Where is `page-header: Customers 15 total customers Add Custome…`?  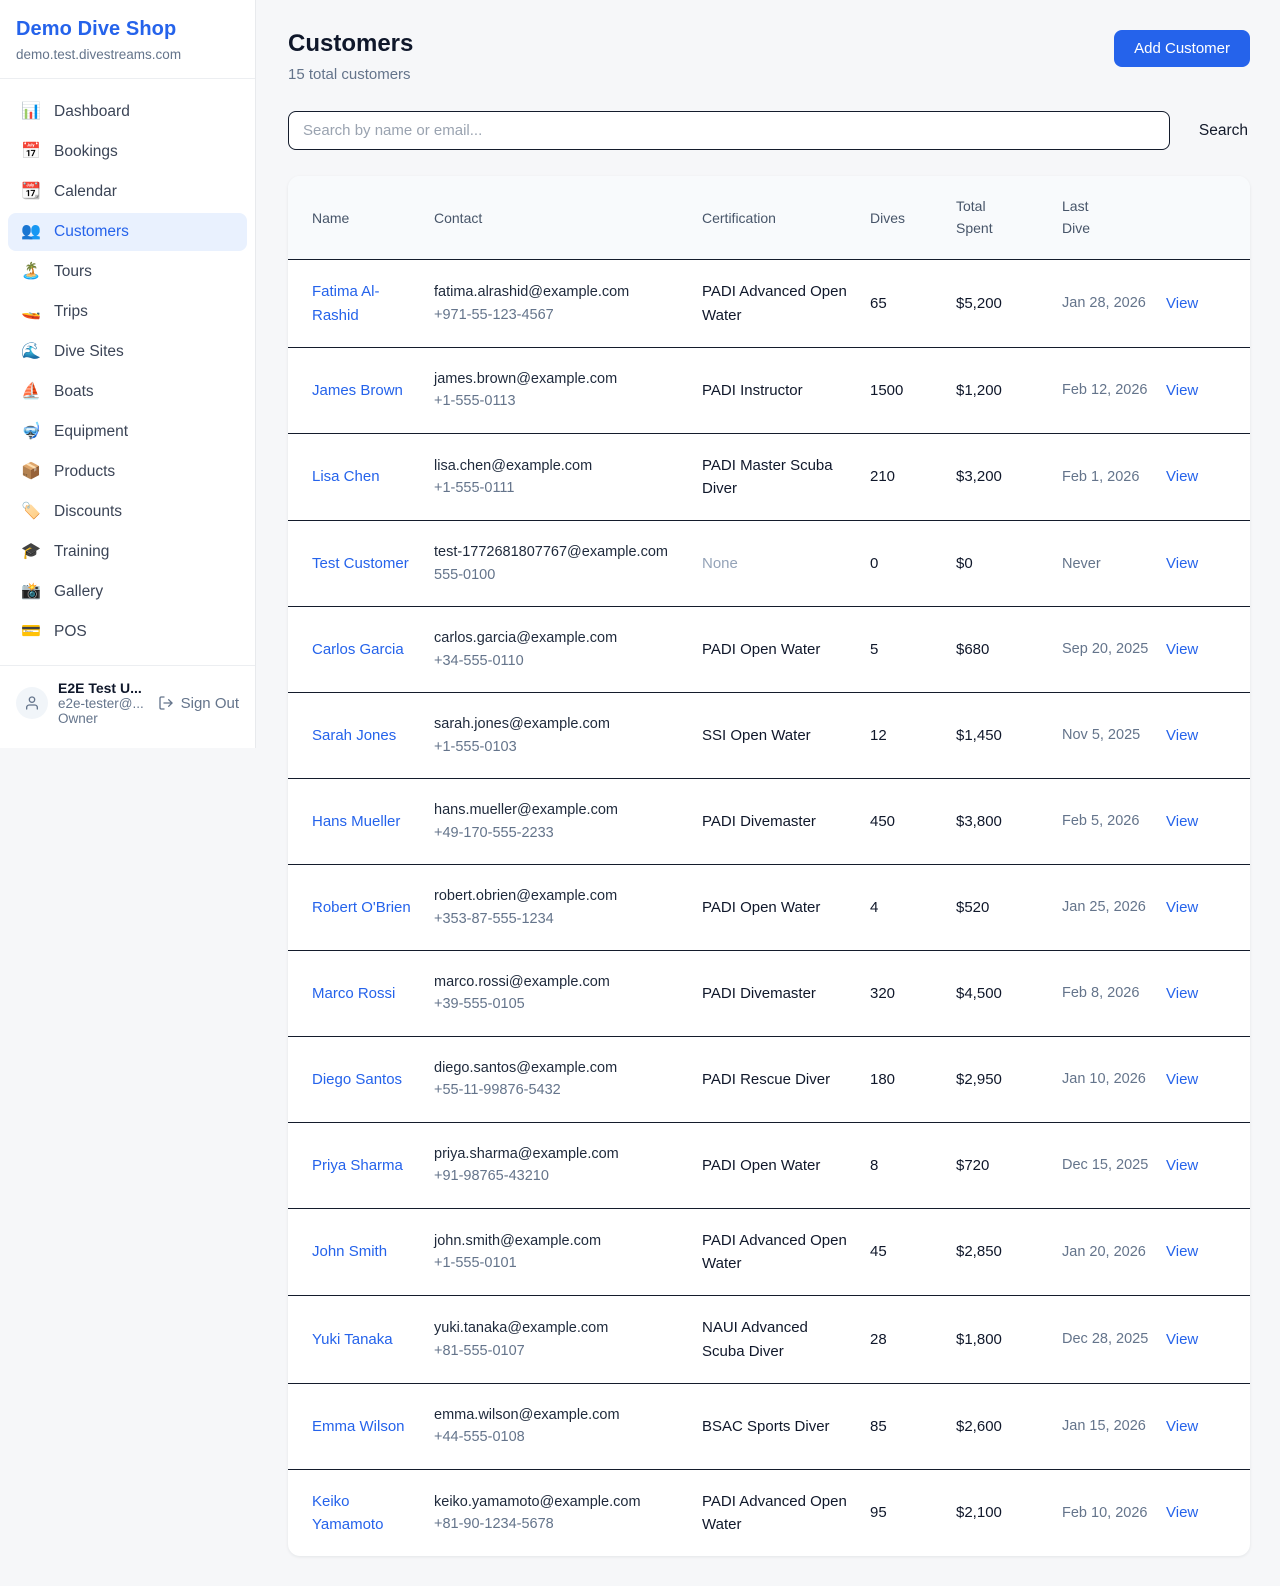 page-header: Customers 15 total customers Add Custome… is located at coordinates (769, 56).